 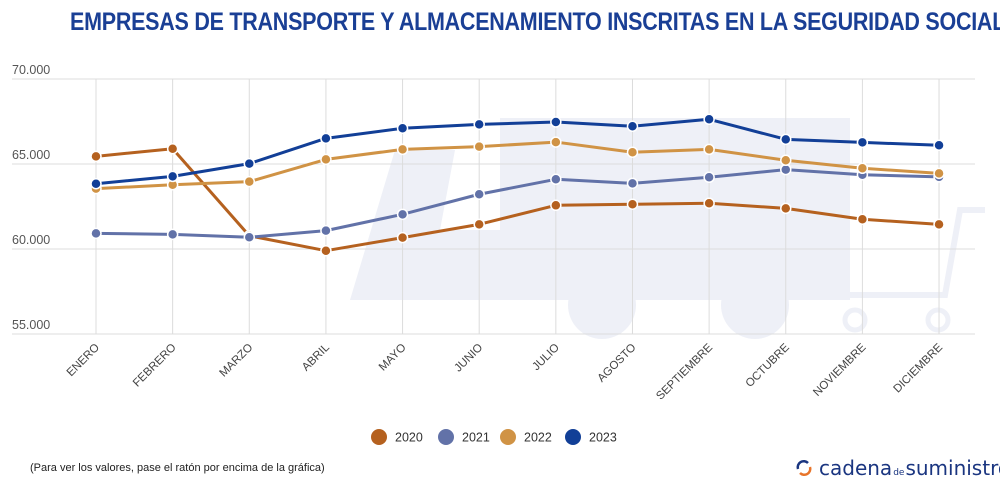 What do you see at coordinates (31, 155) in the screenshot?
I see `y-tick-label: 65.000` at bounding box center [31, 155].